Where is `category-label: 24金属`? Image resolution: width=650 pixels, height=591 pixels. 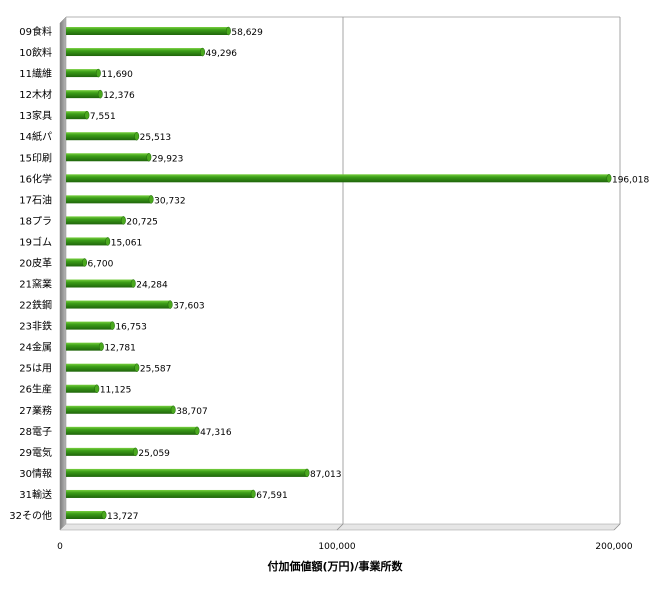
category-label: 24金属 is located at coordinates (35, 347).